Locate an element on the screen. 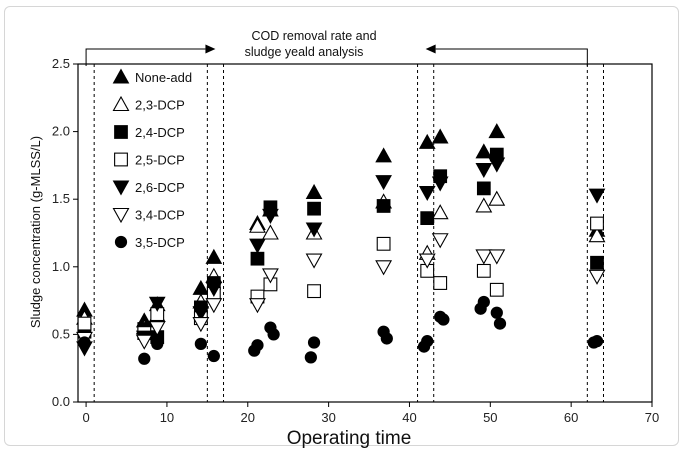  y-tick-label: 2.0 is located at coordinates (61, 131).